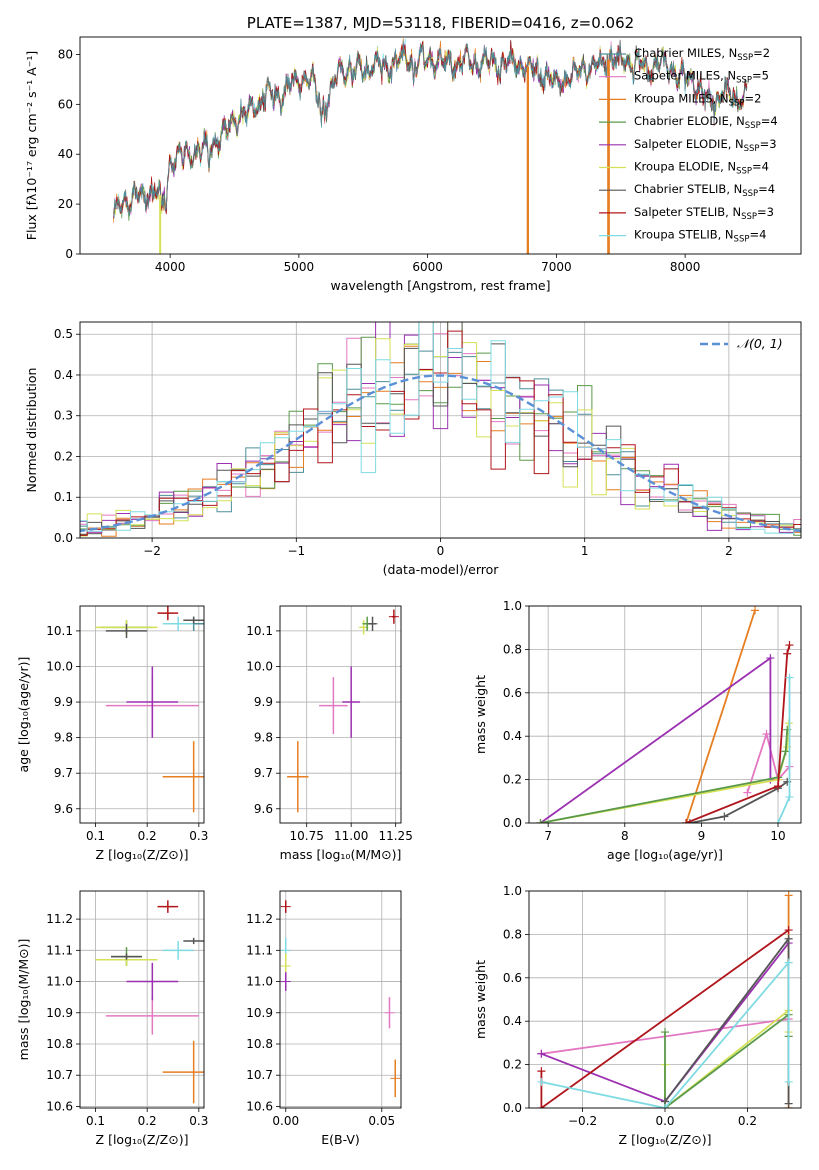 The width and height of the screenshot is (819, 1170). I want to click on age_vs_mass-plot-area, so click(343, 711).